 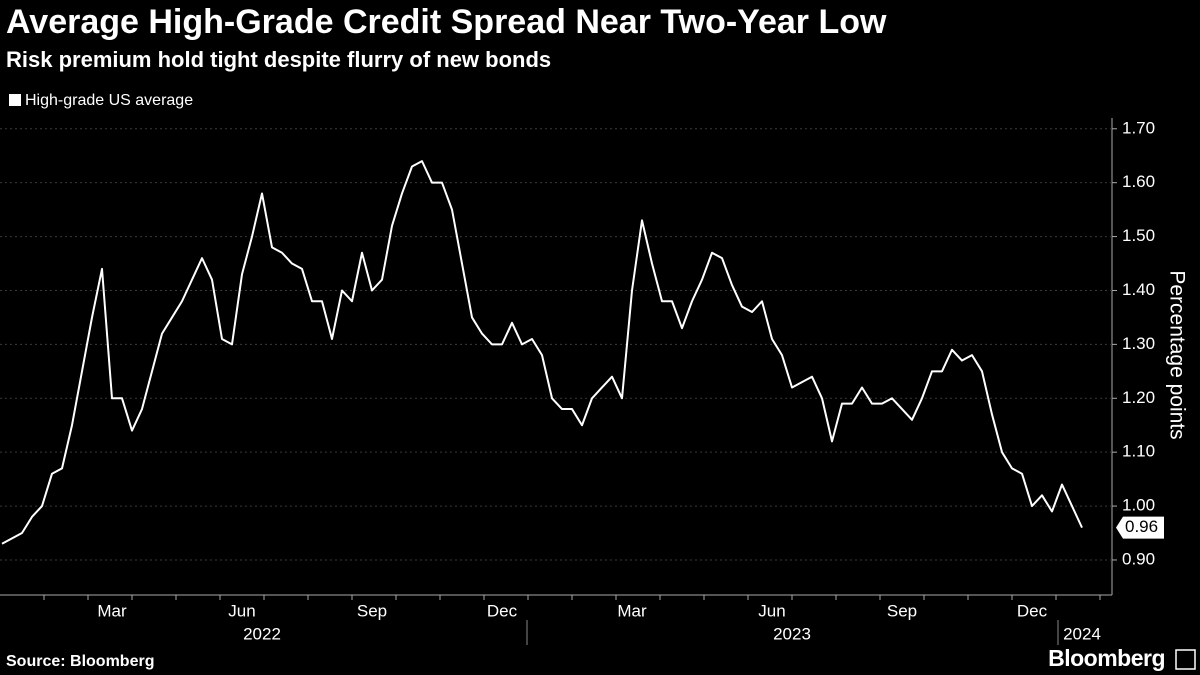 I want to click on y-axis-label: Percentage points, so click(x=1176, y=354).